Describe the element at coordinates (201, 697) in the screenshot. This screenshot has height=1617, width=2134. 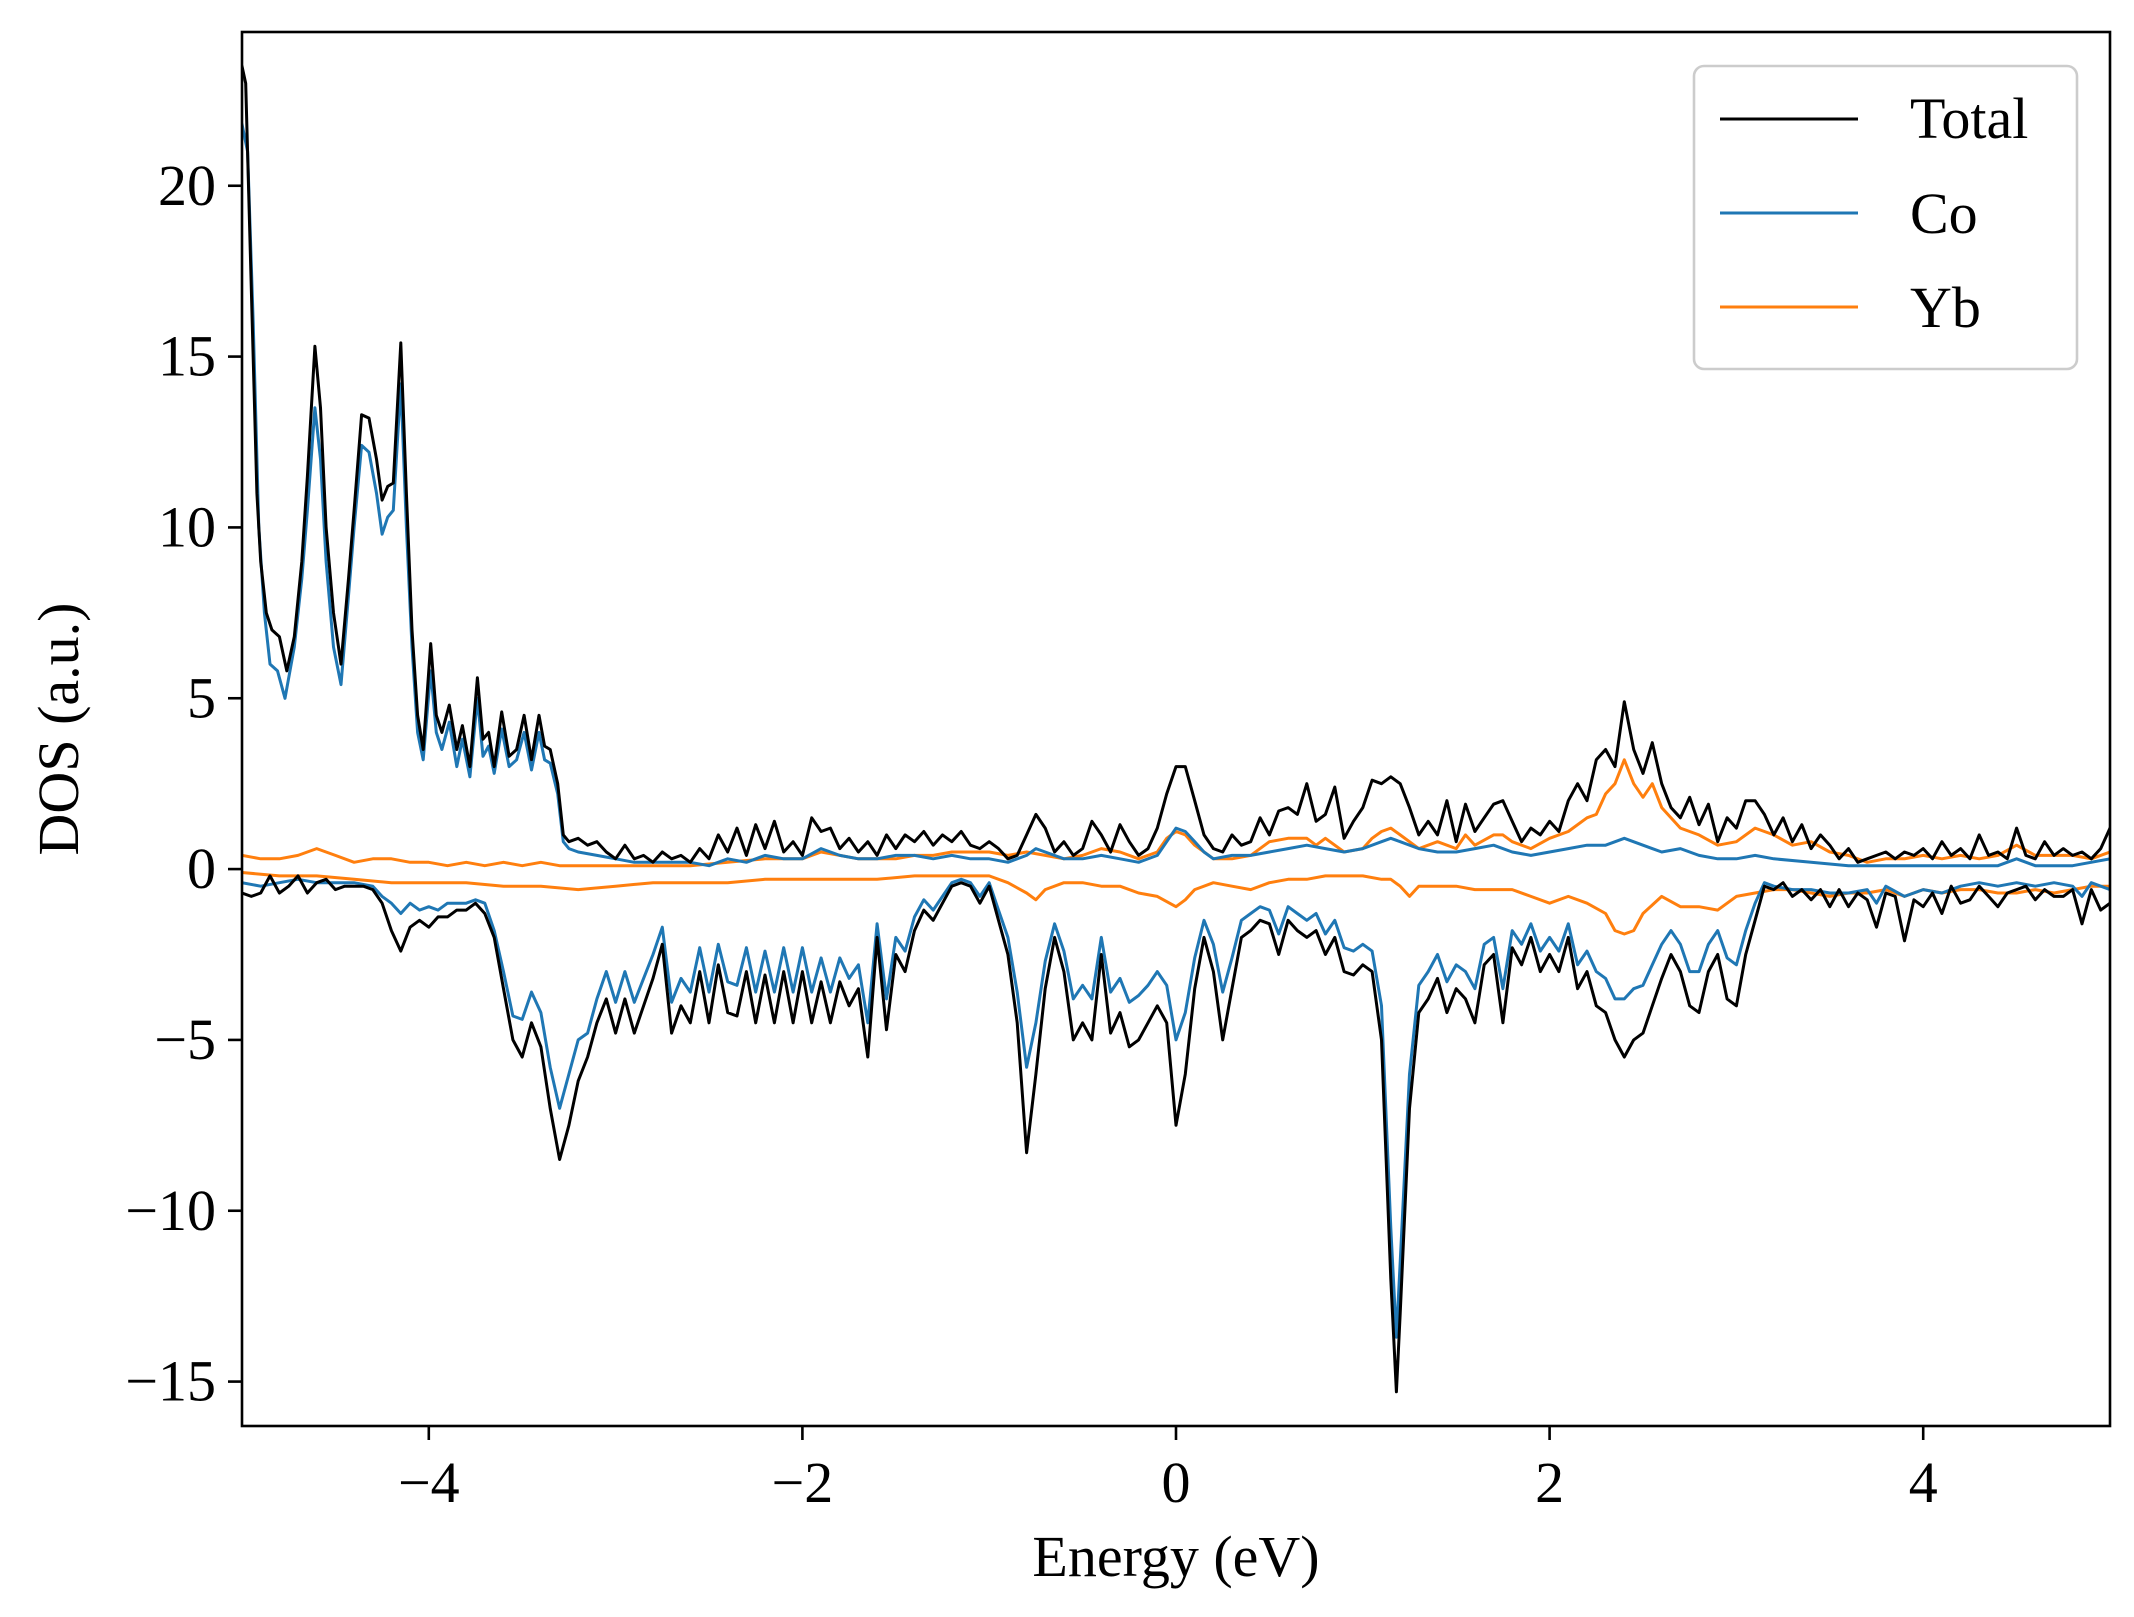
I see `y-tick-label: 5` at that location.